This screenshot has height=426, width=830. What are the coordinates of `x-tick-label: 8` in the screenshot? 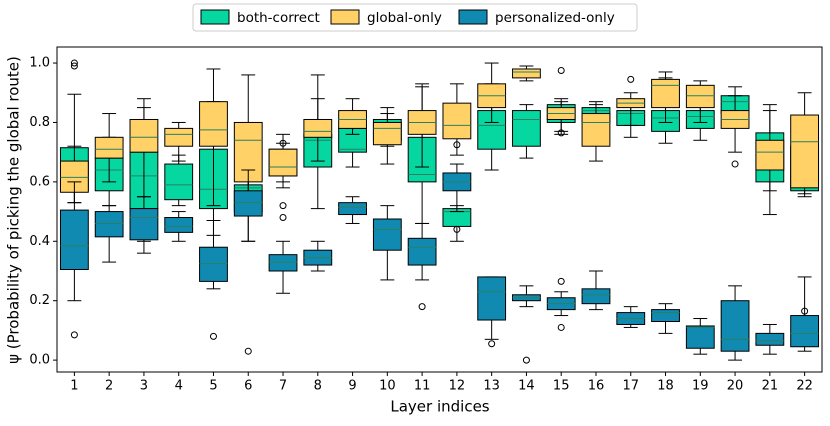 It's located at (318, 386).